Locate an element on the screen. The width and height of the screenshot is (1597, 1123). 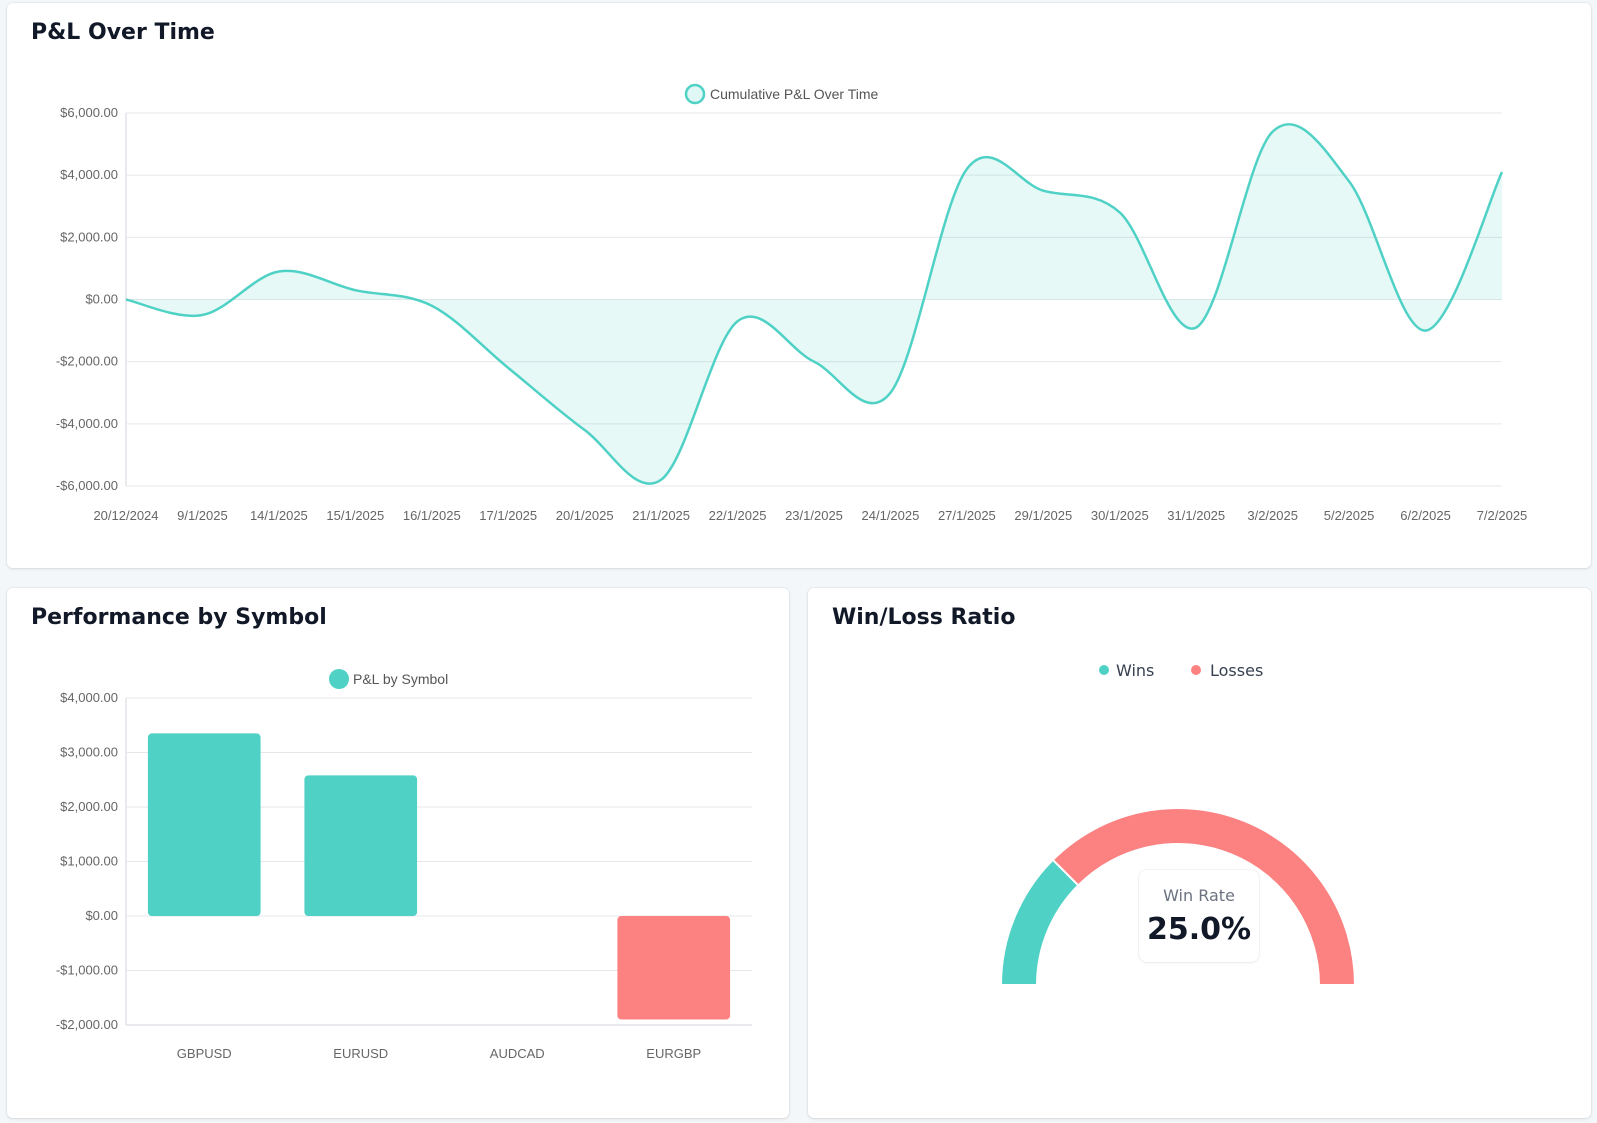
pnl-y-tick-label: $0.00 is located at coordinates (101, 299).